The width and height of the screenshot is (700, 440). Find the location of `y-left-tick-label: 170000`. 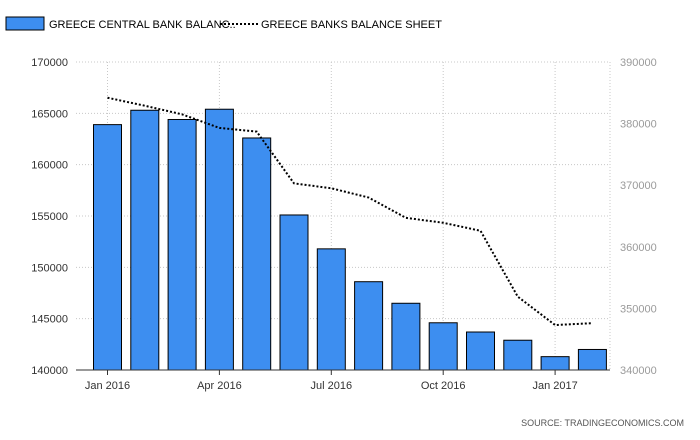

y-left-tick-label: 170000 is located at coordinates (49, 63).